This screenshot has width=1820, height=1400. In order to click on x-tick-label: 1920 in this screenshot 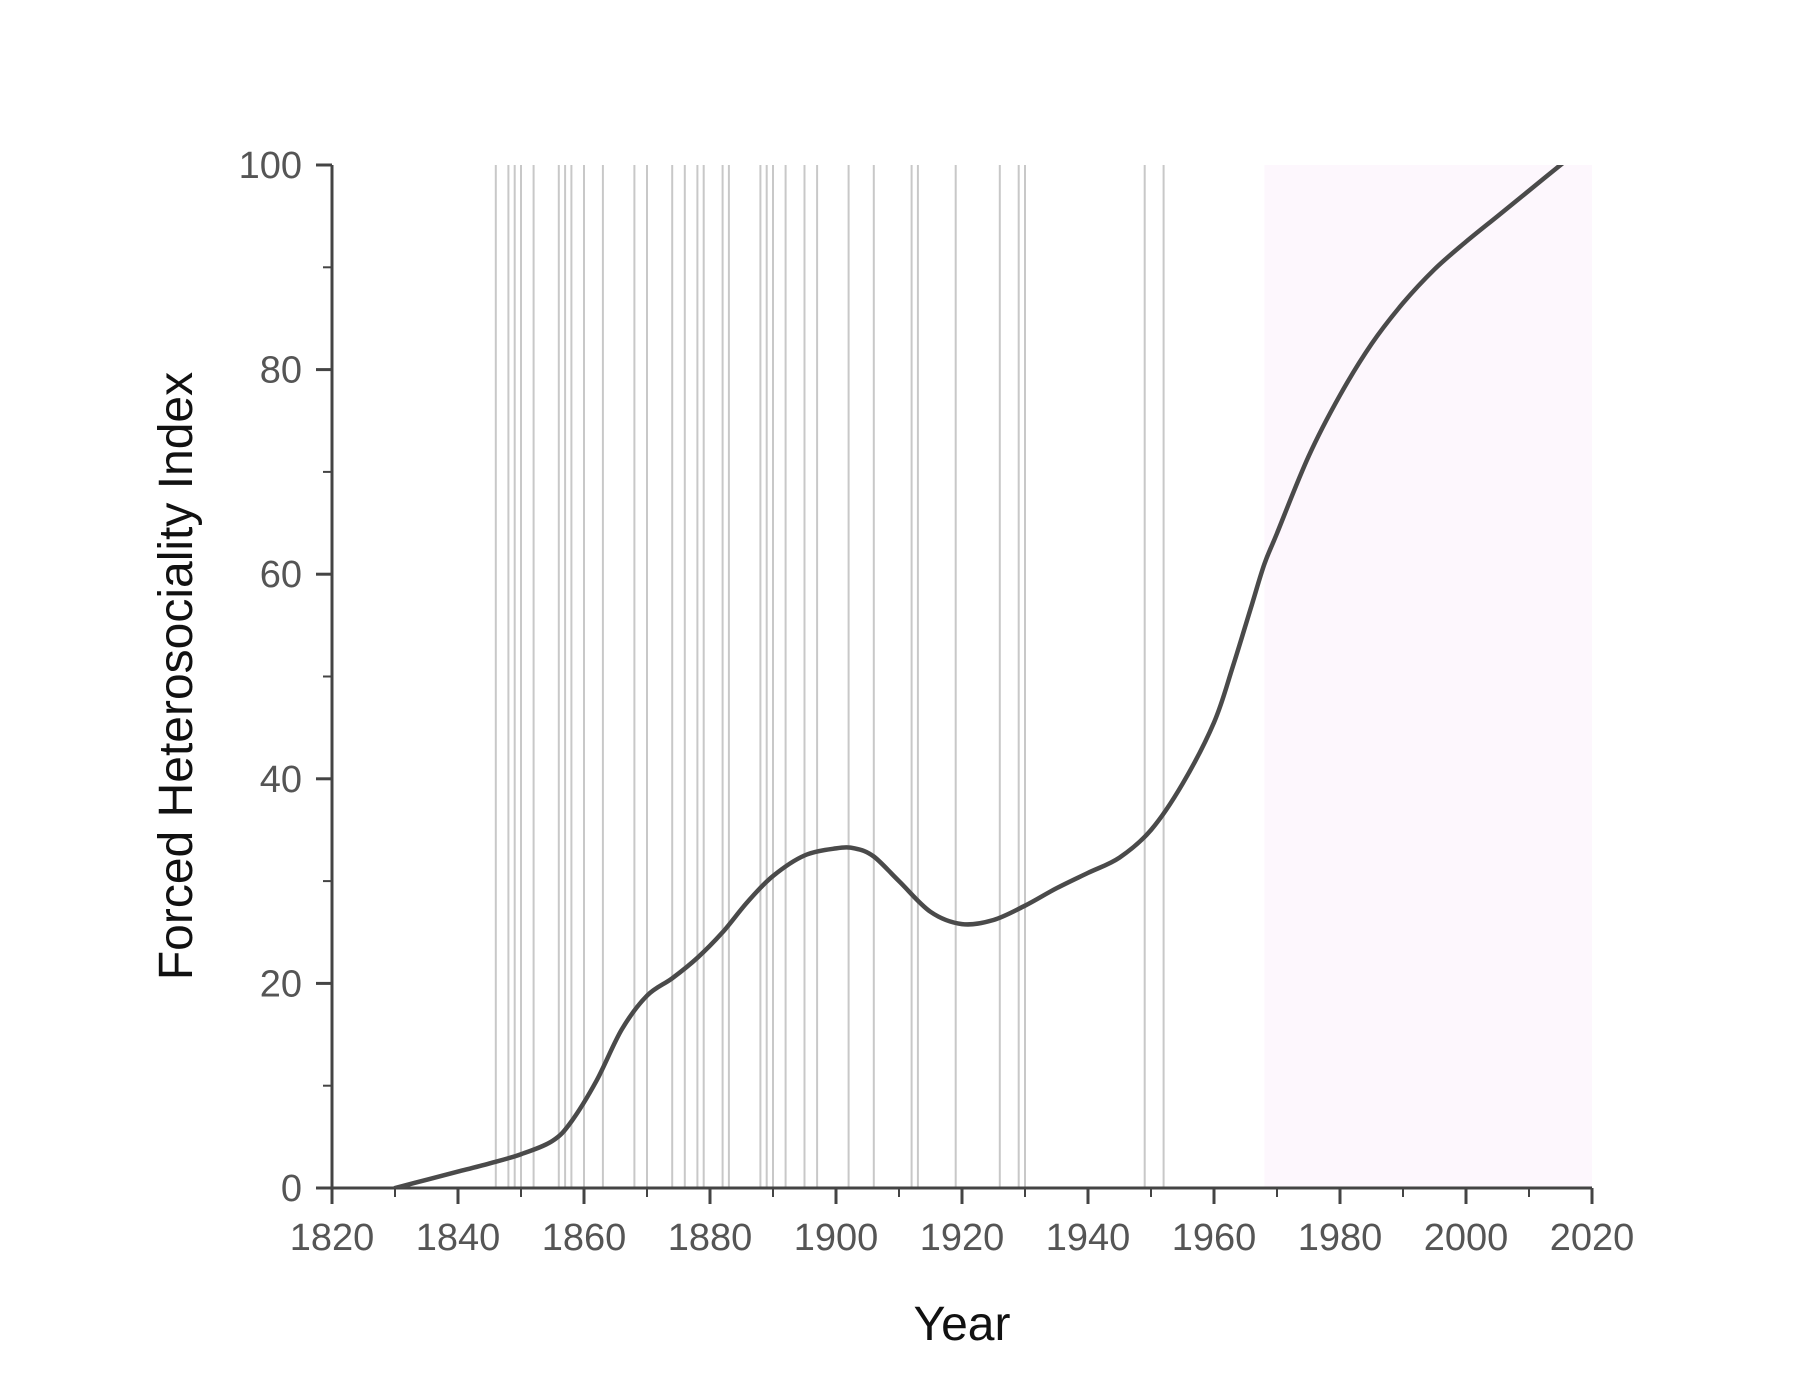, I will do `click(962, 1238)`.